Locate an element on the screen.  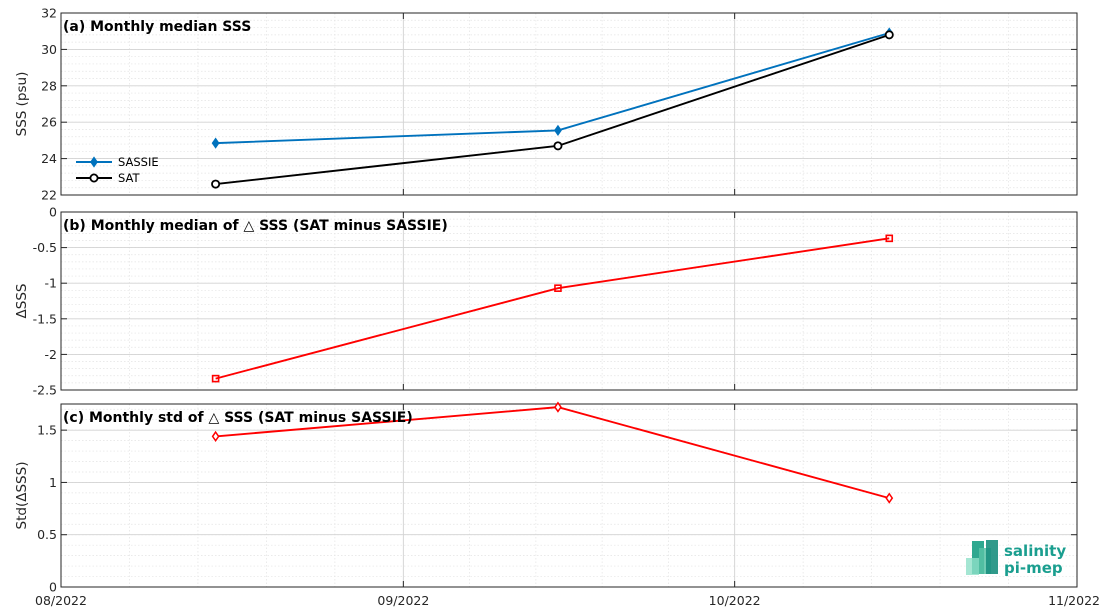
series-line is located at coordinates (552, 308).